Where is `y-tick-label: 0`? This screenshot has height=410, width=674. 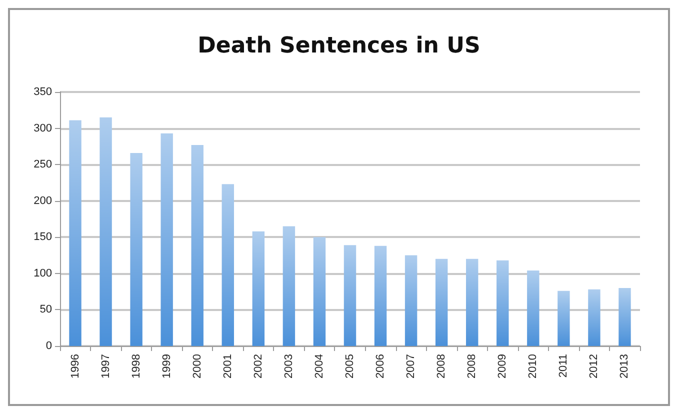
y-tick-label: 0 is located at coordinates (49, 346).